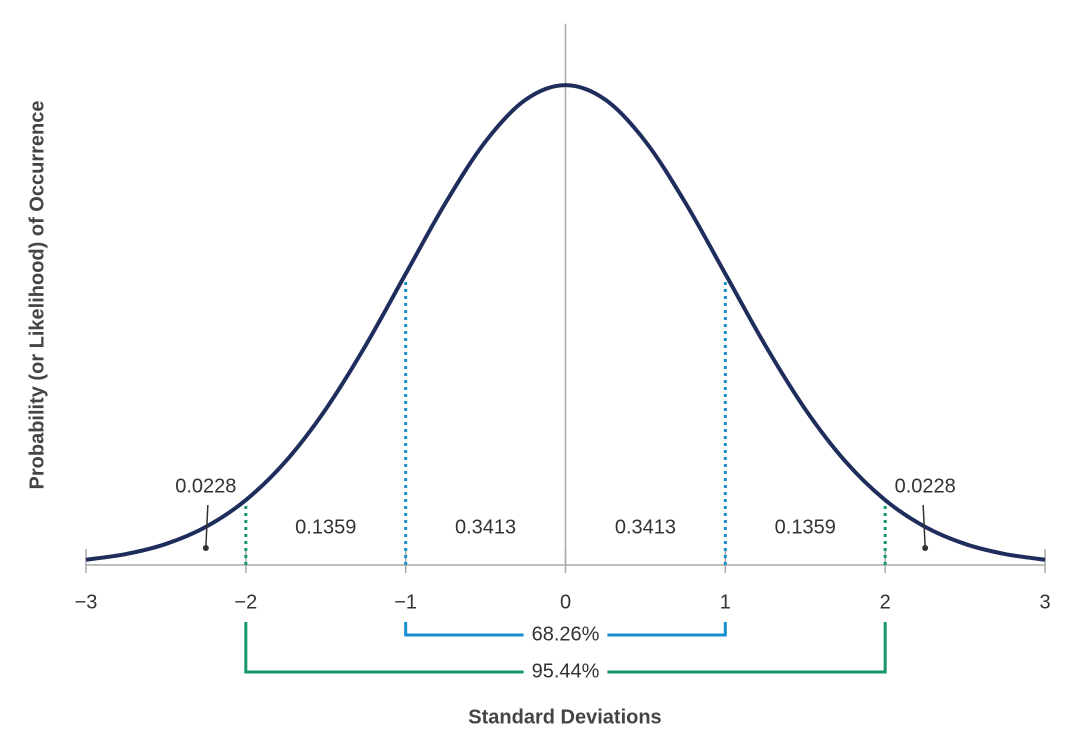  What do you see at coordinates (405, 602) in the screenshot?
I see `x-tick-label: −1` at bounding box center [405, 602].